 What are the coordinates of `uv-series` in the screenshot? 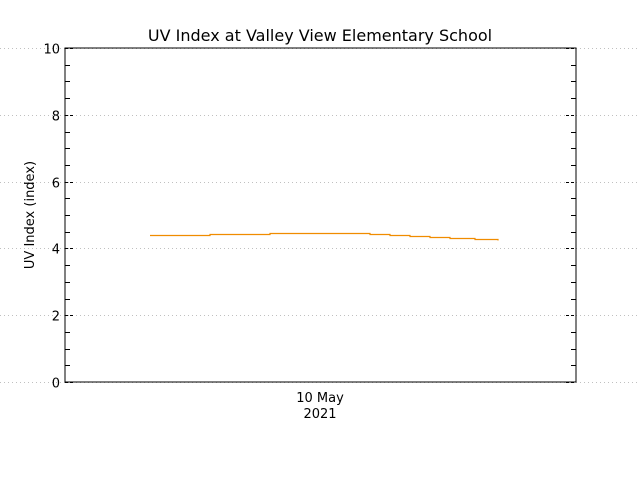 It's located at (324, 236).